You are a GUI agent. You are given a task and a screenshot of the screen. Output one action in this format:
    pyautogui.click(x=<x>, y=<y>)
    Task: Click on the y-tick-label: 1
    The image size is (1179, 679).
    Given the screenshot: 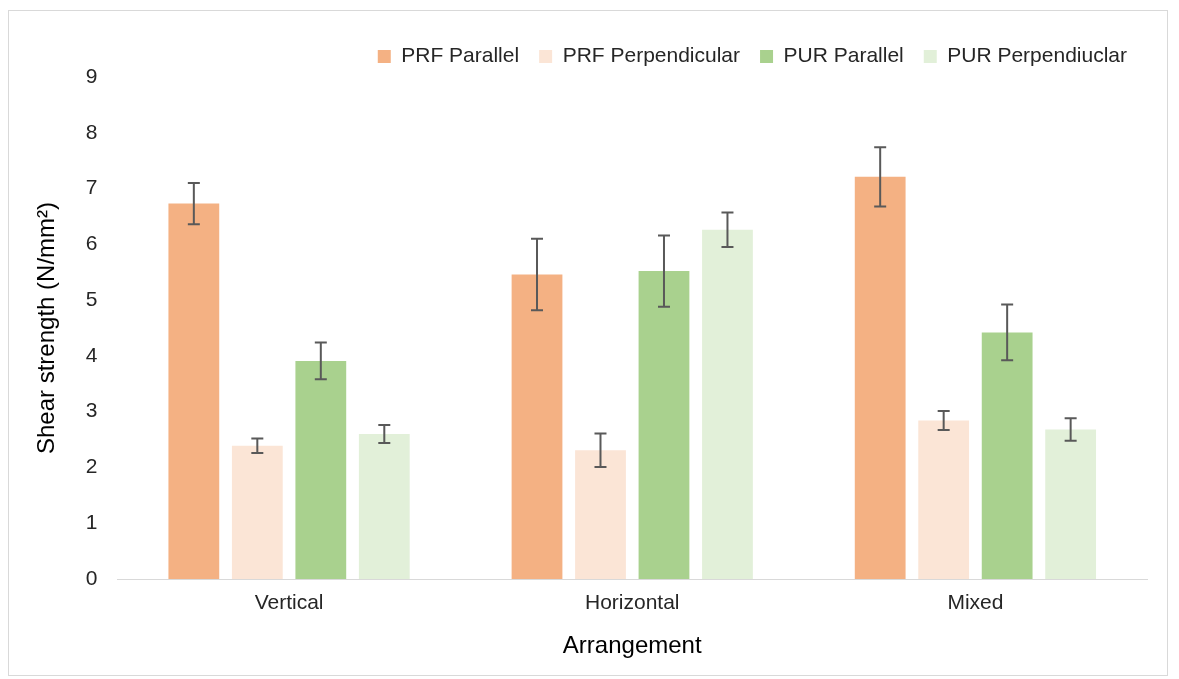 What is the action you would take?
    pyautogui.click(x=91, y=522)
    